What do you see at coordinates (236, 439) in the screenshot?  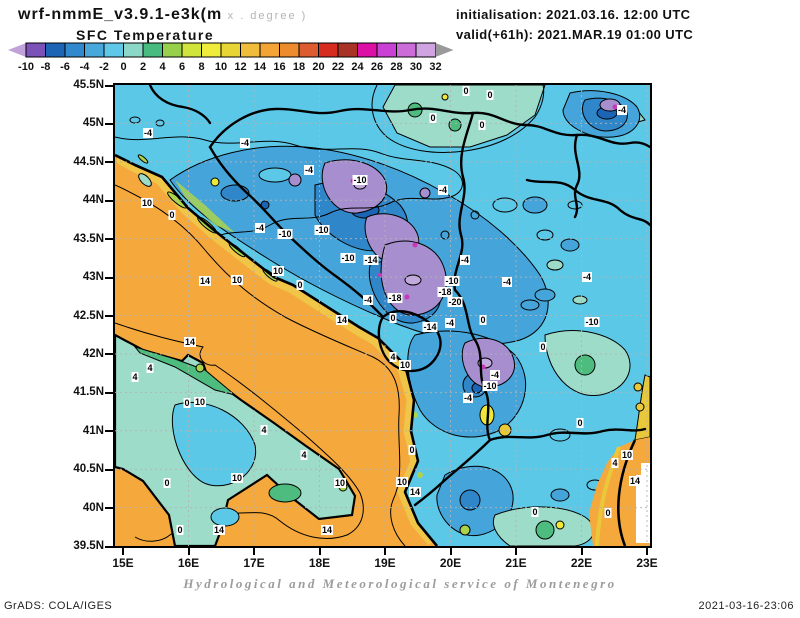 I see `italy-peninsula` at bounding box center [236, 439].